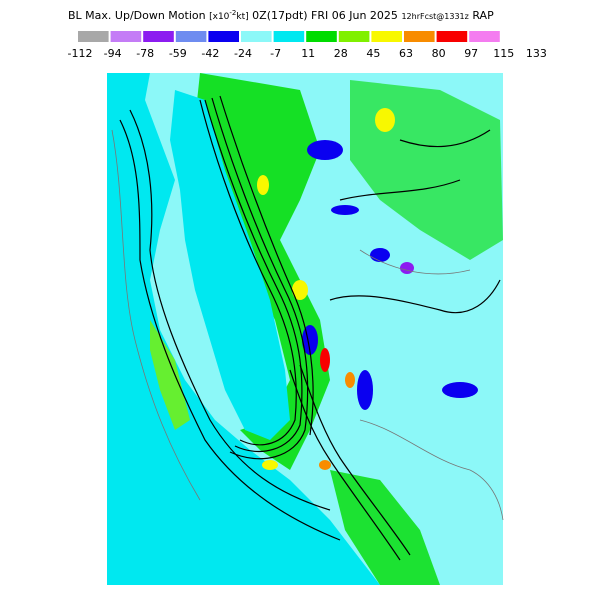 The image size is (611, 611). Describe the element at coordinates (210, 53) in the screenshot. I see `colorbar-label: -42` at that location.